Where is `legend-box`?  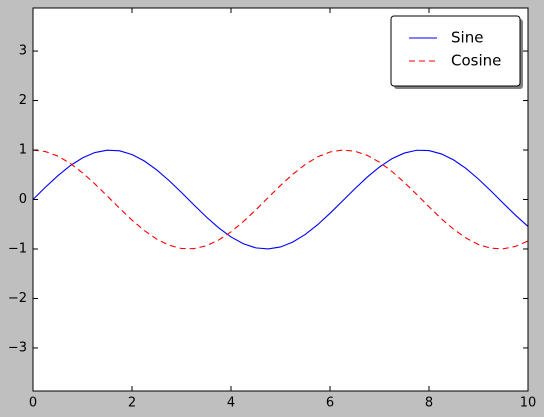
legend-box is located at coordinates (455, 51).